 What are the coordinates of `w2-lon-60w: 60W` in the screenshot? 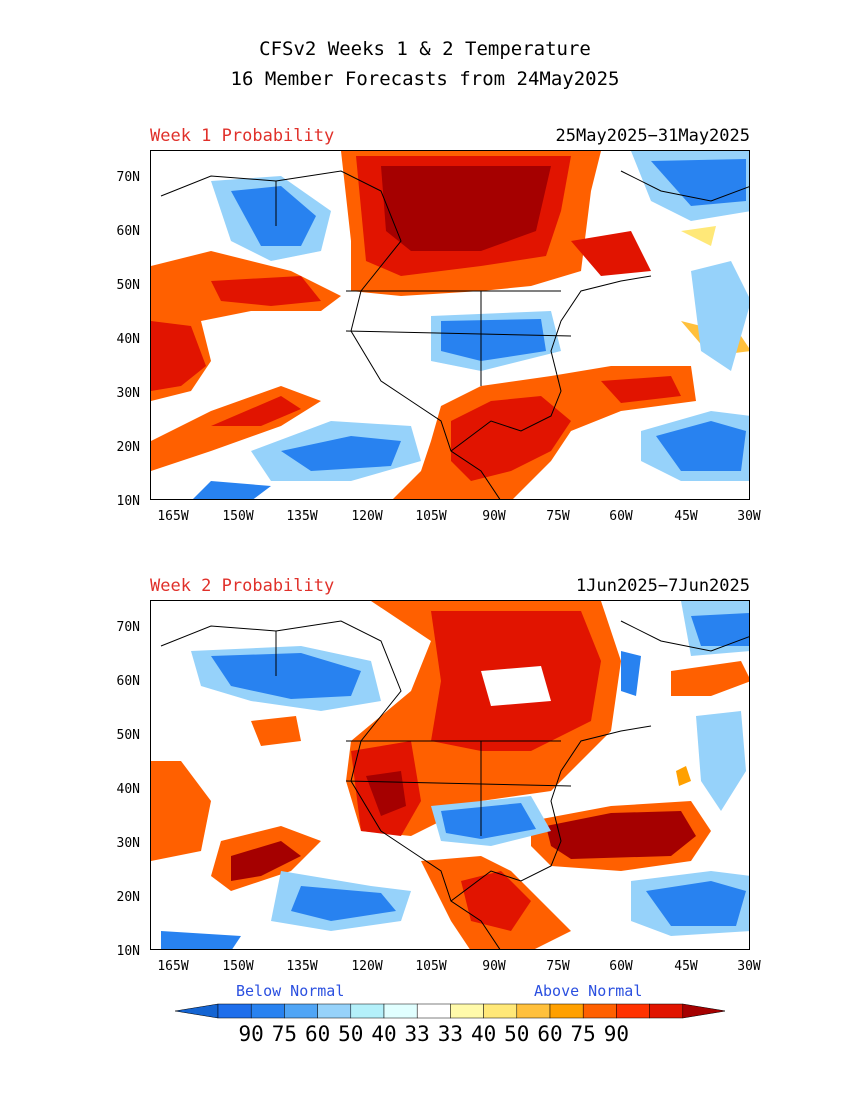 It's located at (621, 966).